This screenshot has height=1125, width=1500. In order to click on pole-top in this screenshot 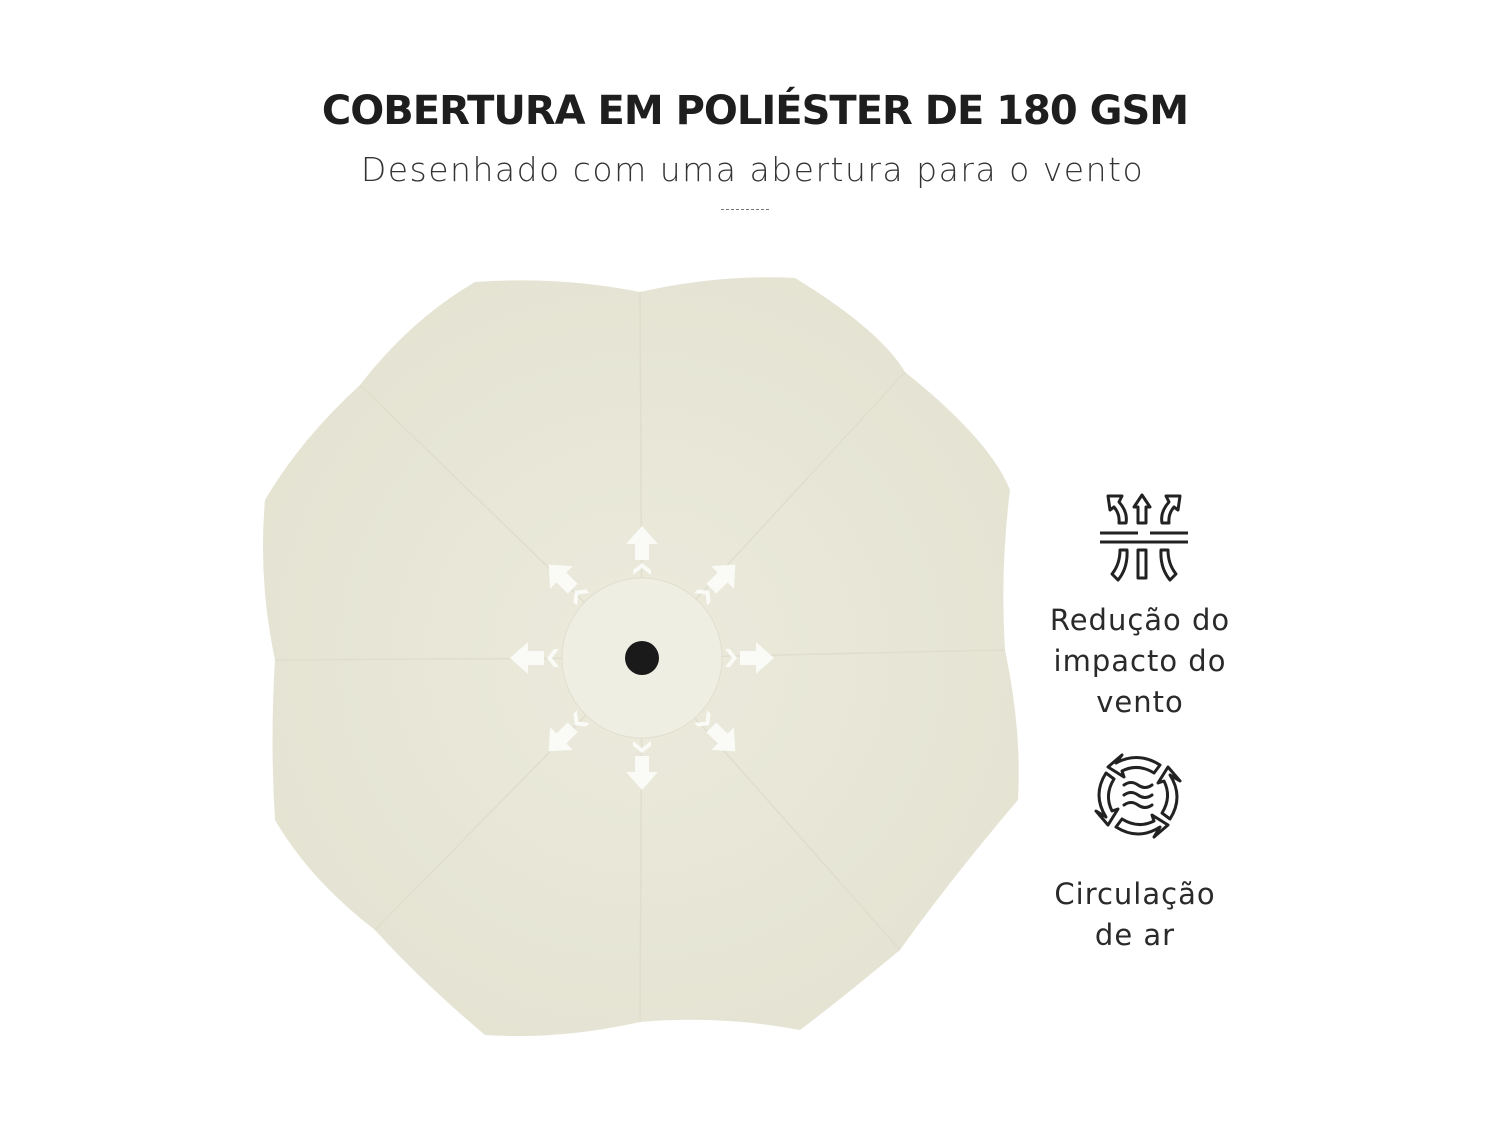, I will do `click(642, 658)`.